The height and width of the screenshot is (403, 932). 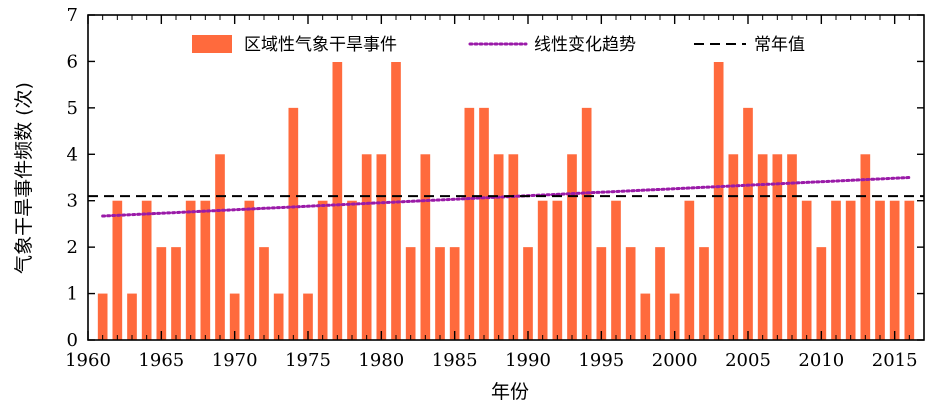 I want to click on bar-2011, so click(x=836, y=270).